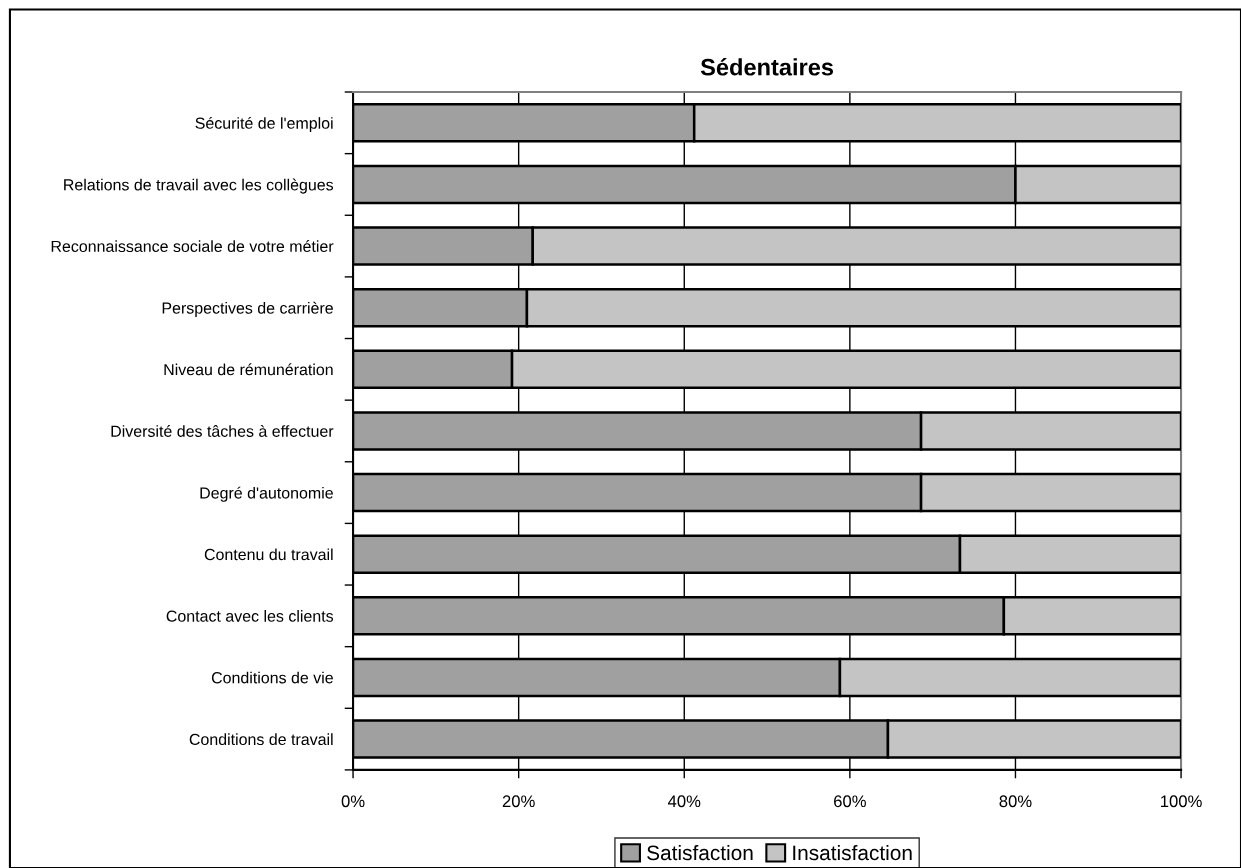 This screenshot has width=1241, height=868. I want to click on y-tick-label: Perspectives de carrière, so click(247, 309).